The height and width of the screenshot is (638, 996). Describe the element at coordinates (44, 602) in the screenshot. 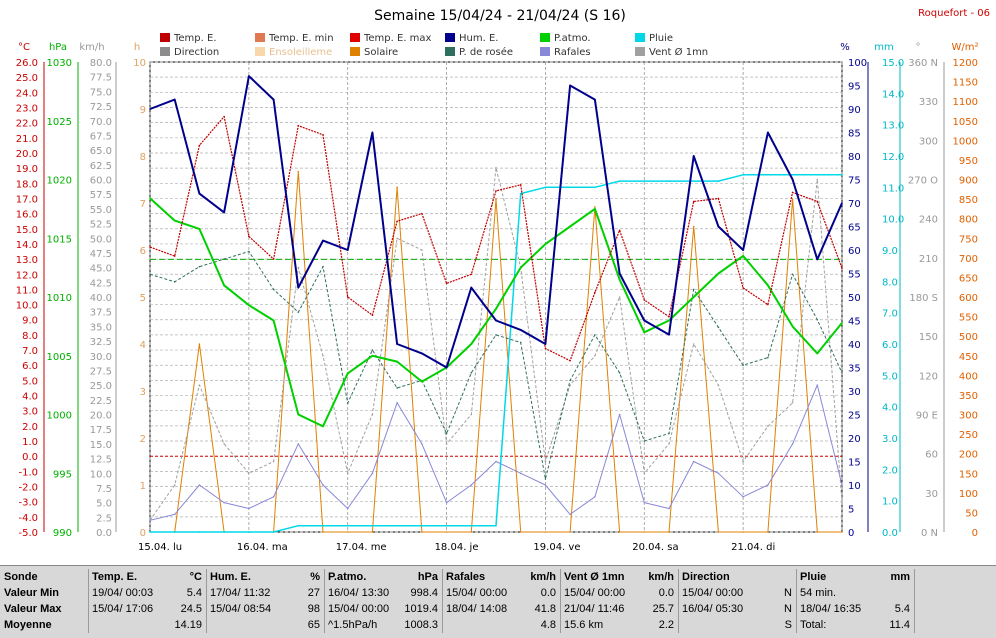

I see `stats-sonde: Sonde Valeur Min Valeur Max Moyenne` at that location.